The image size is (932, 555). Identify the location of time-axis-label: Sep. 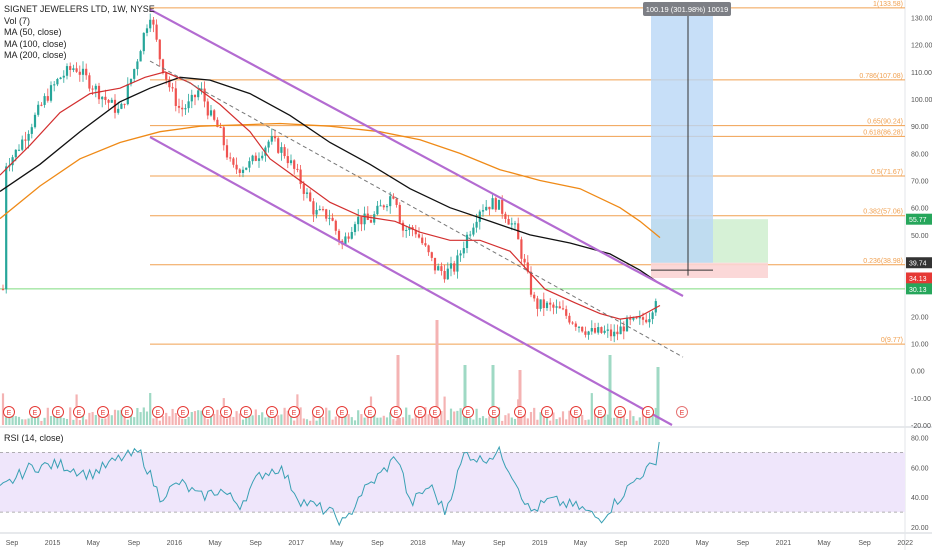
(377, 543).